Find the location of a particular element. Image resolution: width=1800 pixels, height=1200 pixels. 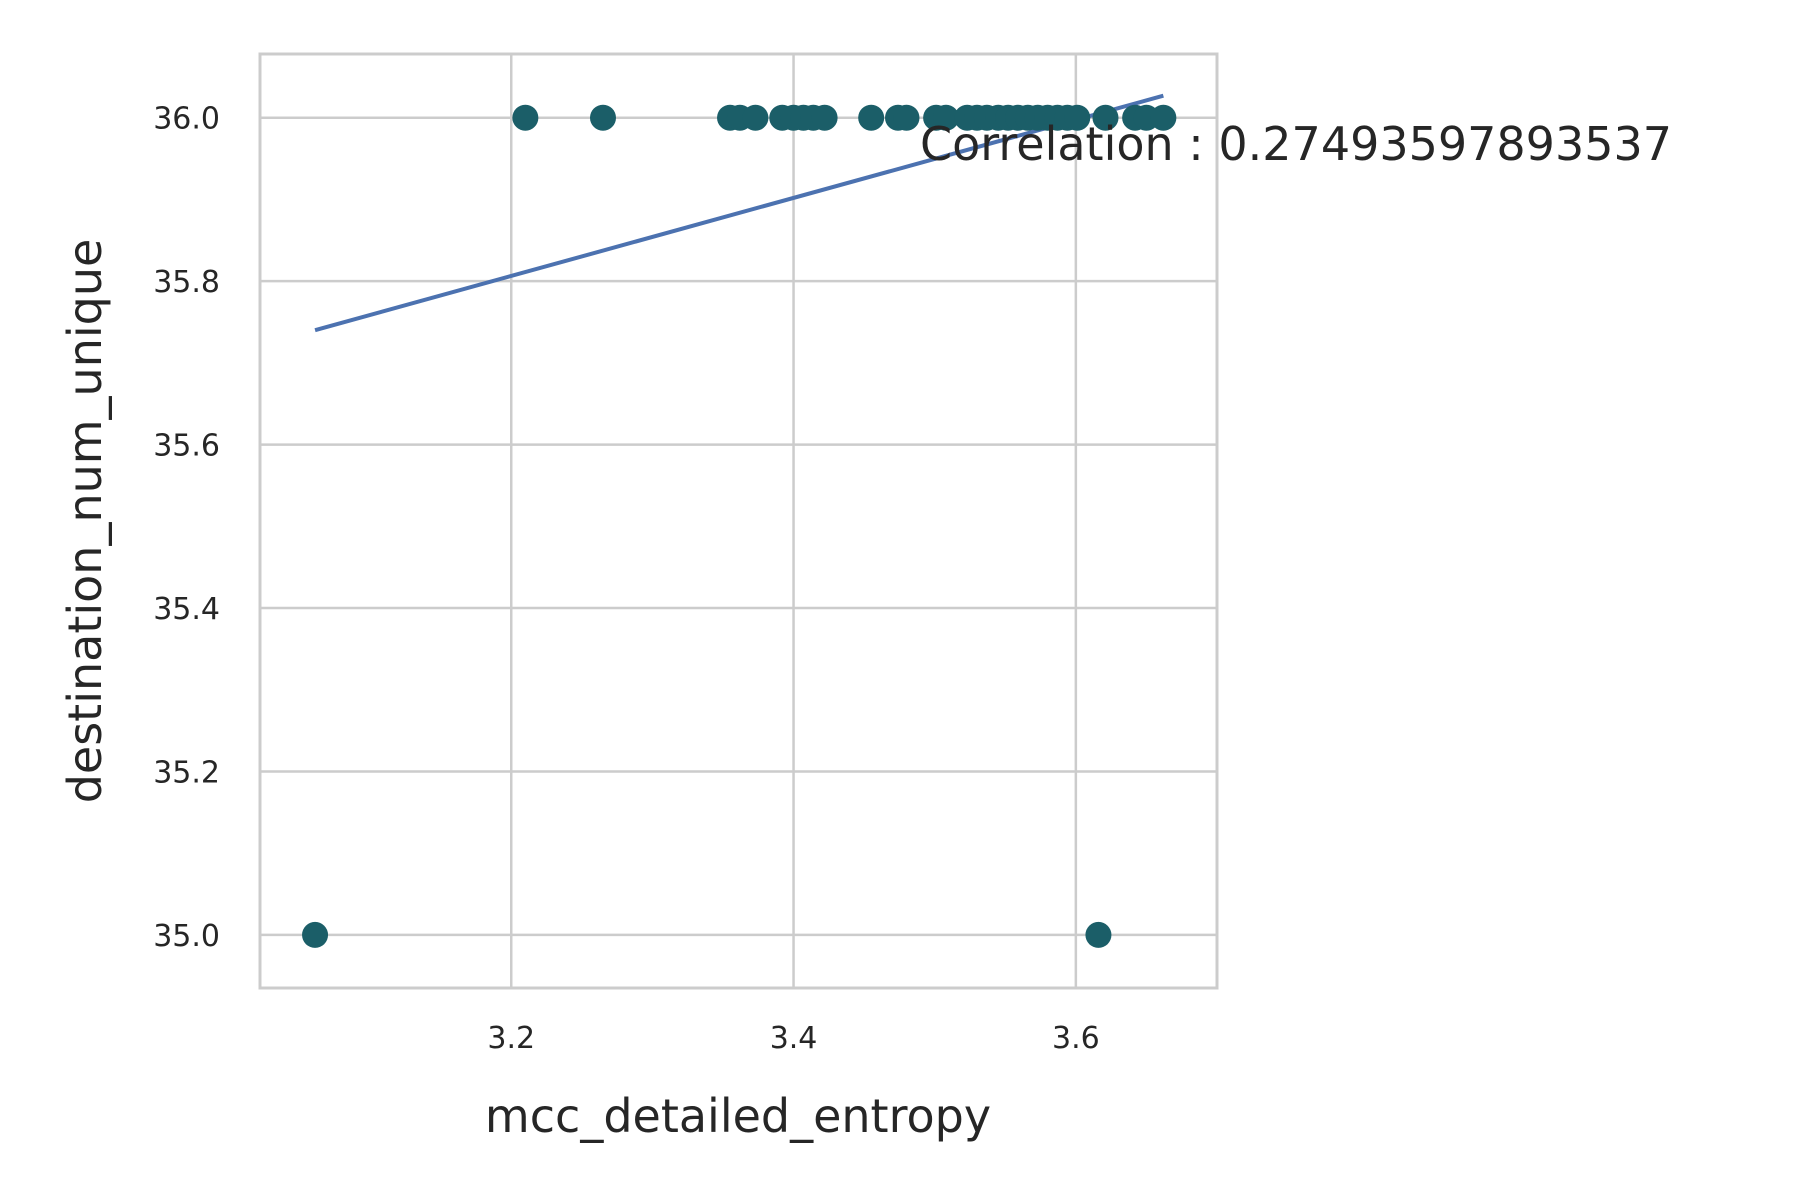

trend-line is located at coordinates (739, 213).